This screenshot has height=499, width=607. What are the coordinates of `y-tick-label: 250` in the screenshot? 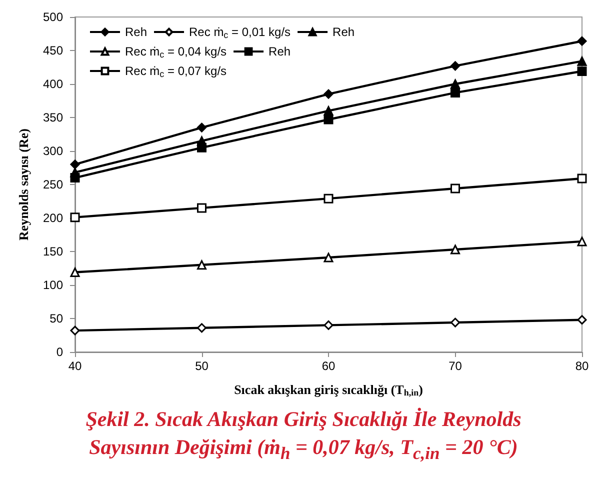 It's located at (53, 185).